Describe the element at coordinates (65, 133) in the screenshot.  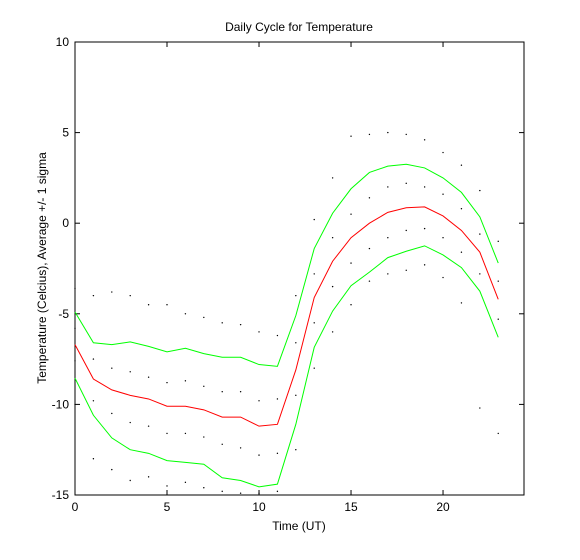
I see `y-tick-label: 5` at that location.